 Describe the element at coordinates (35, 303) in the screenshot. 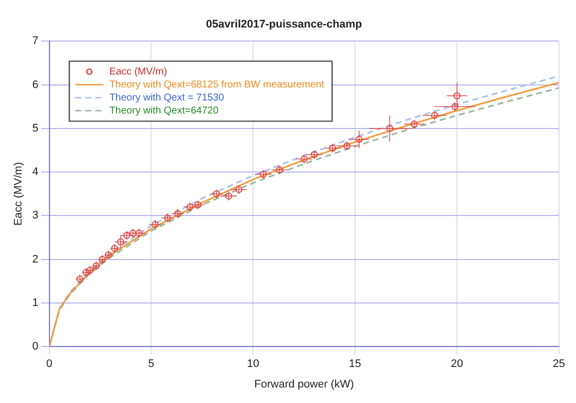

I see `y-tick-label: 1` at that location.